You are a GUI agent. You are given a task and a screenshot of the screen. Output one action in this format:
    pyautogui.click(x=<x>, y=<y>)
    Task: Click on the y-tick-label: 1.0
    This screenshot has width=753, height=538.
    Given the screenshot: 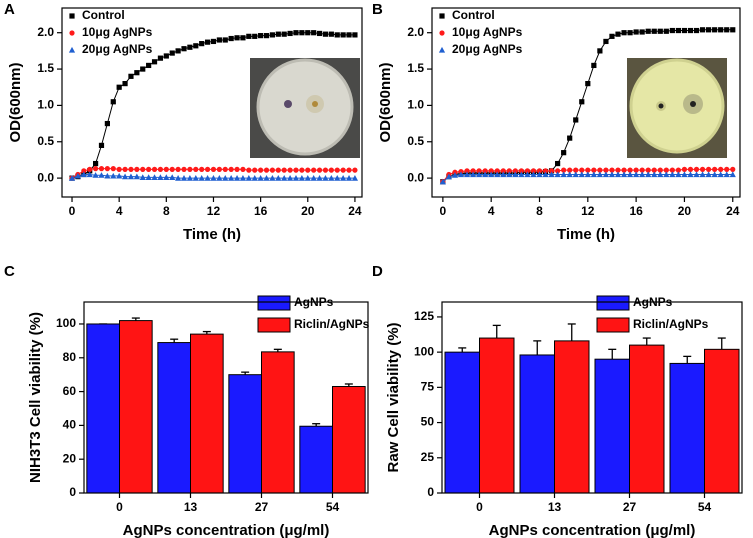 What is the action you would take?
    pyautogui.click(x=415, y=105)
    